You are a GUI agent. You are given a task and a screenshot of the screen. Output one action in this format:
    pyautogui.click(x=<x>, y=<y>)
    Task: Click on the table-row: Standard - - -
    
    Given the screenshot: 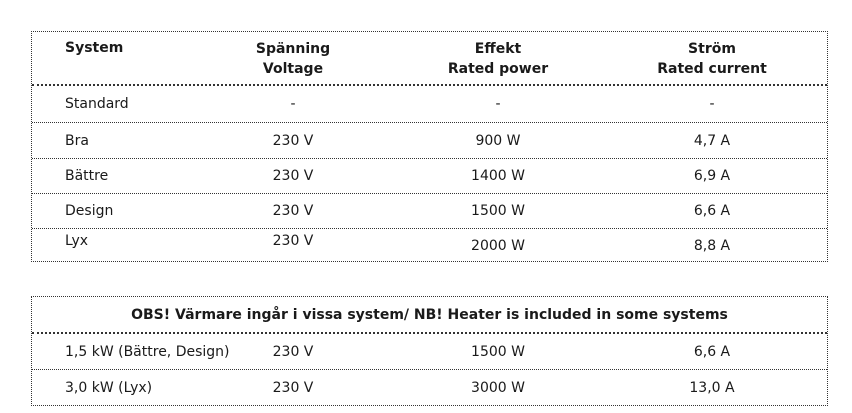 What is the action you would take?
    pyautogui.click(x=429, y=104)
    